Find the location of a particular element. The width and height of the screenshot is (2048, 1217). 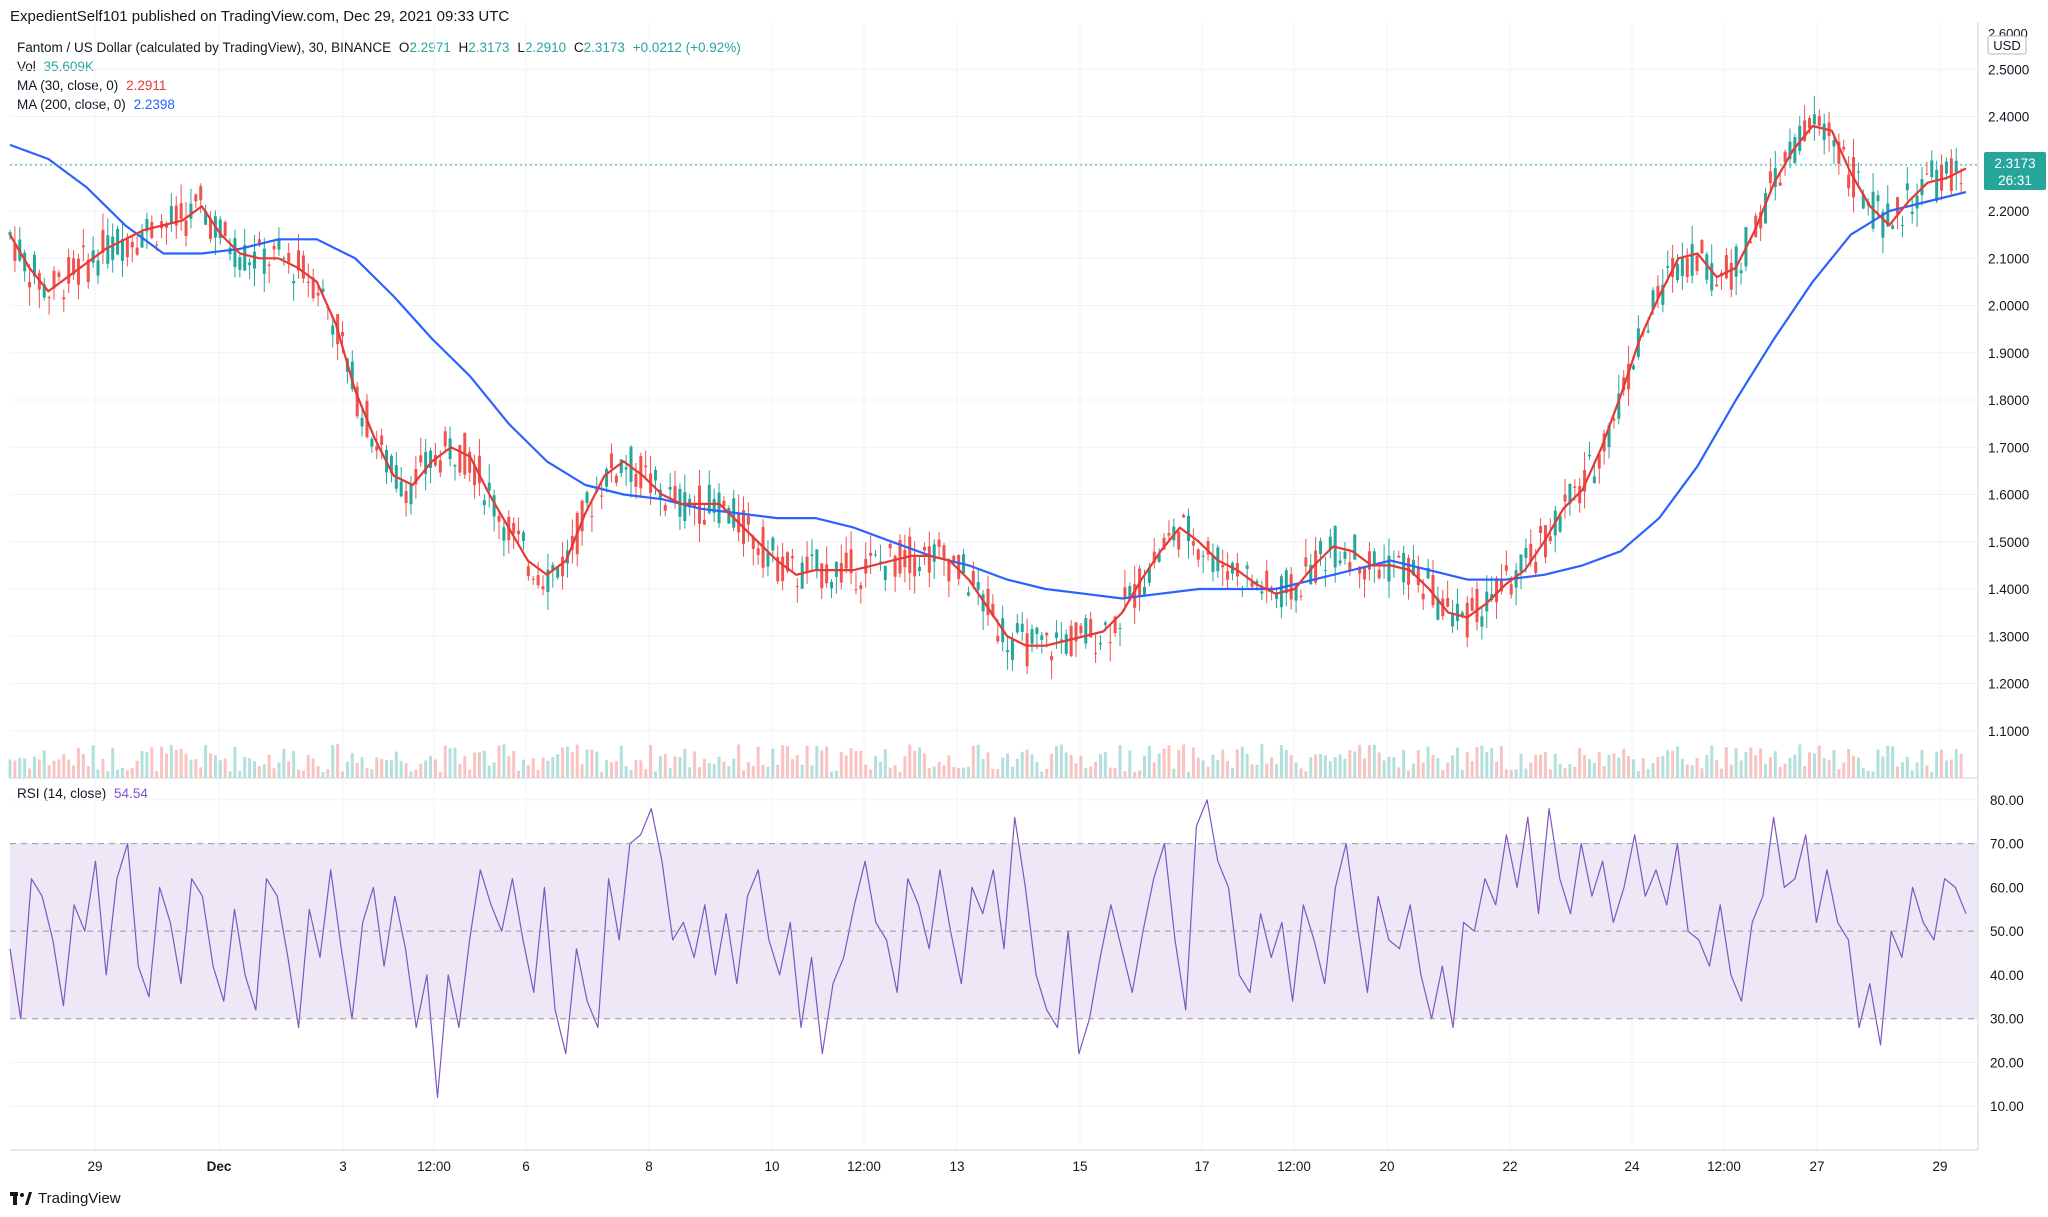

price-tick-label: 1.4000 is located at coordinates (2008, 589).